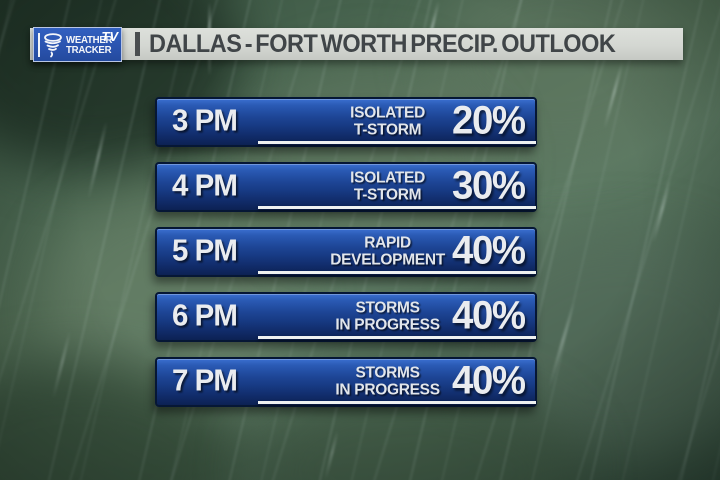 The image size is (720, 480). Describe the element at coordinates (205, 120) in the screenshot. I see `time-label: 3 PM` at that location.